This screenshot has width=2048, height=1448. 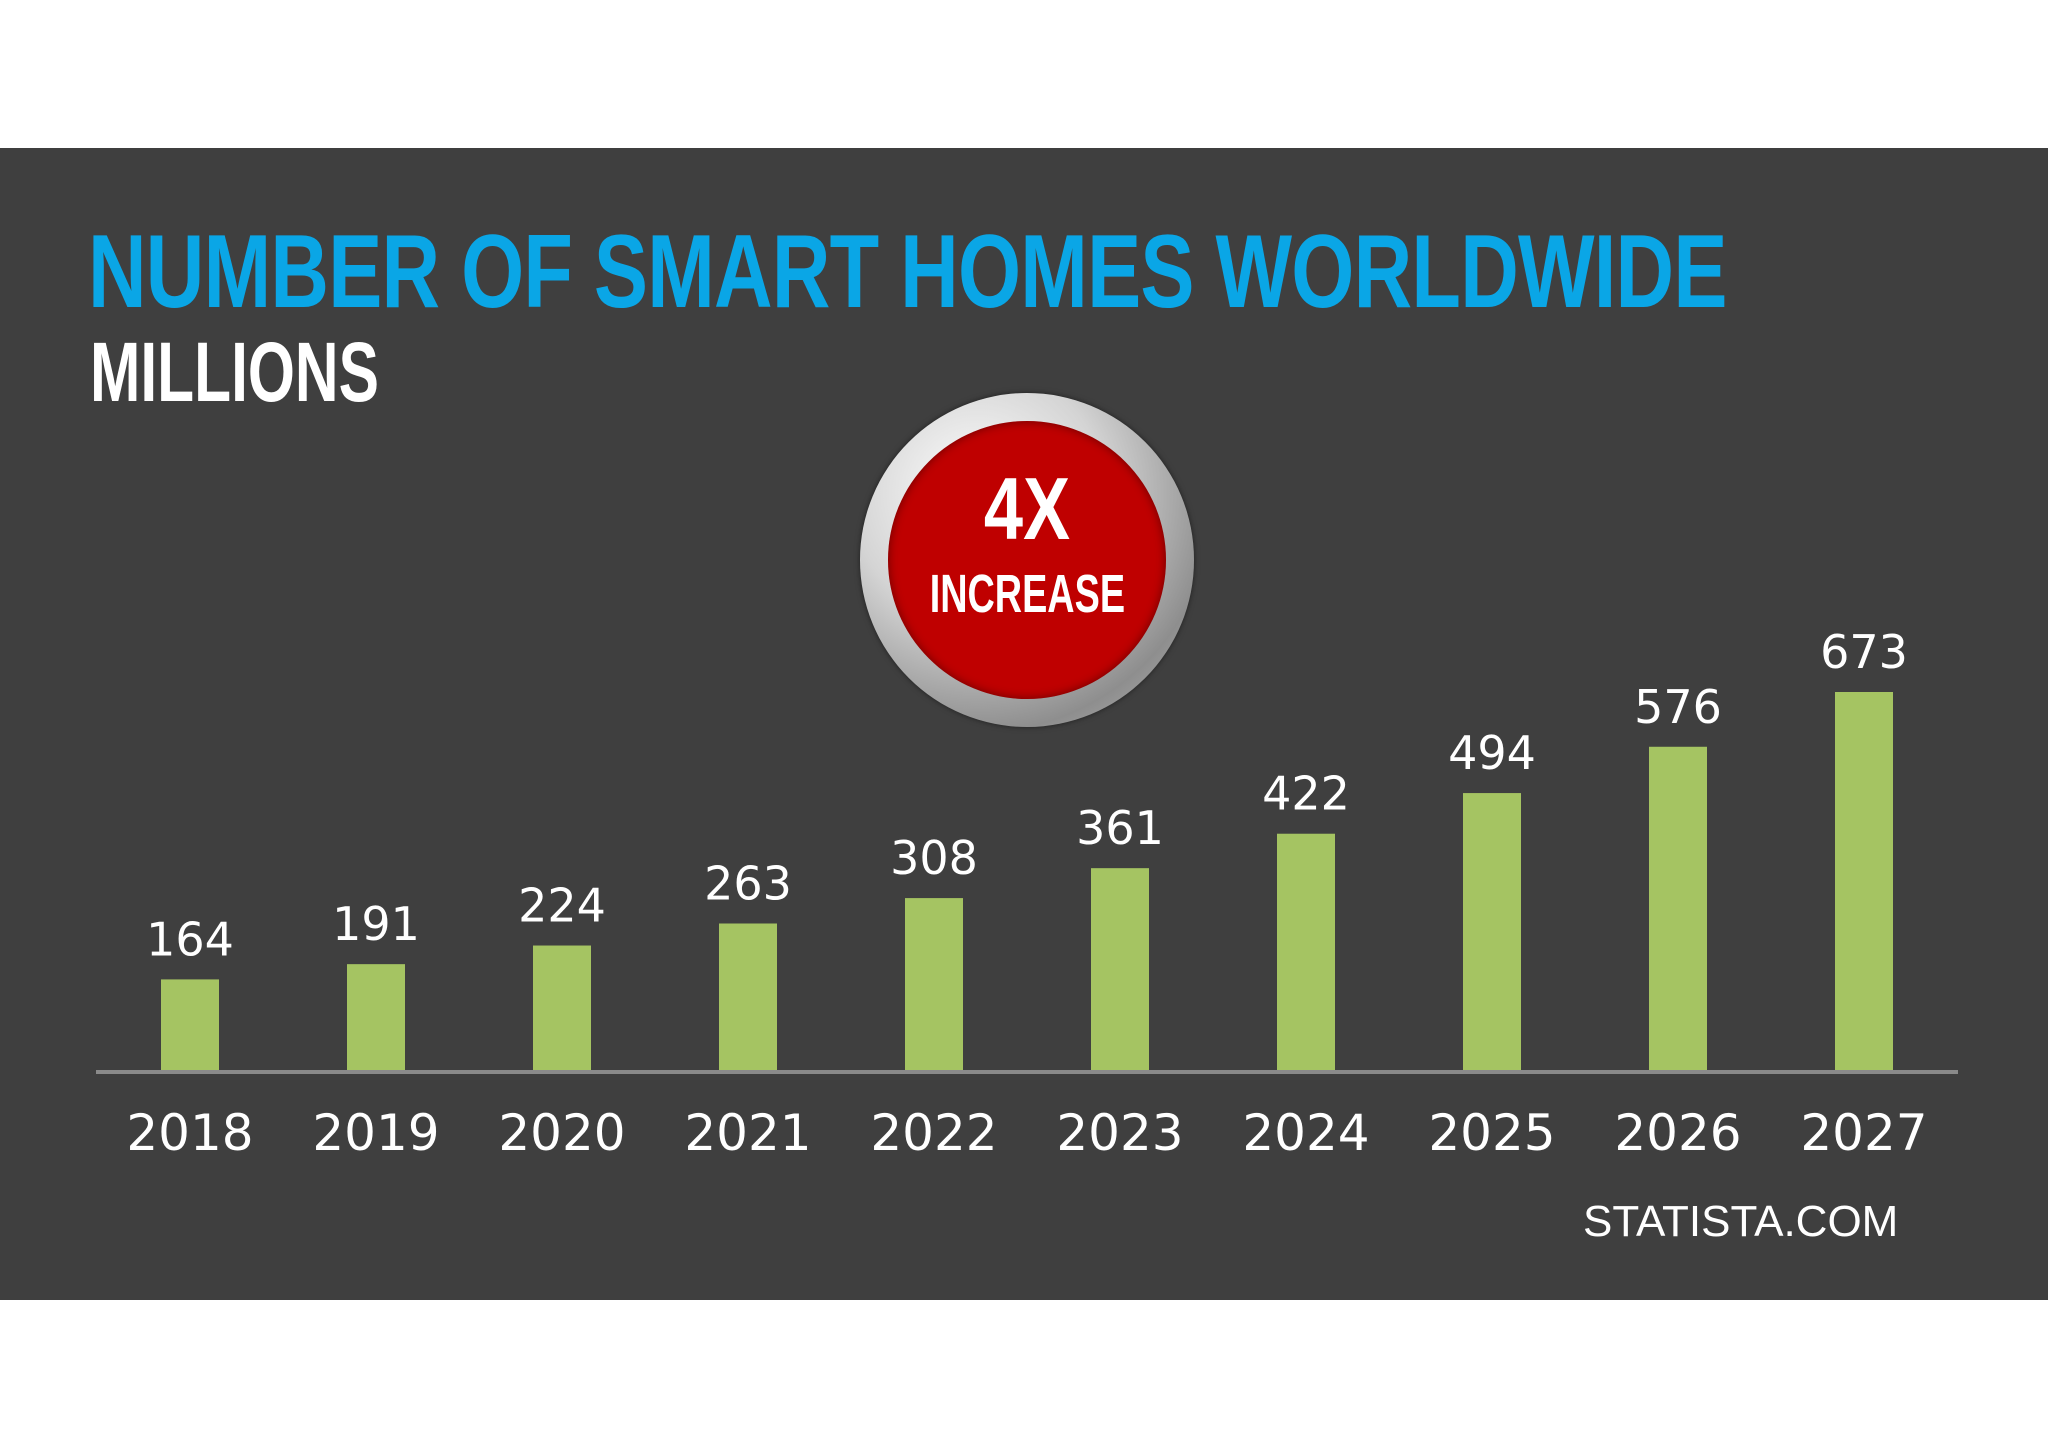 I want to click on x-tick-label-2026: 2026, so click(x=1677, y=1133).